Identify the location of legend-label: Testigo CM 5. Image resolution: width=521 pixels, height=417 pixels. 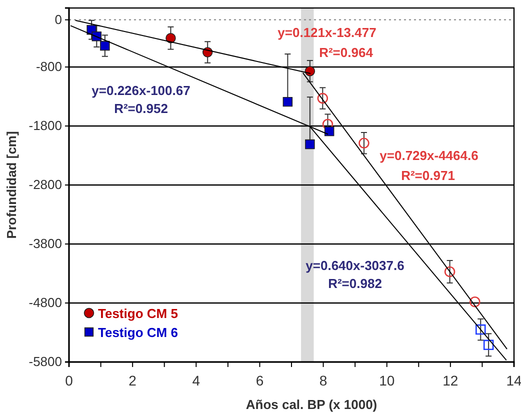
(138, 313).